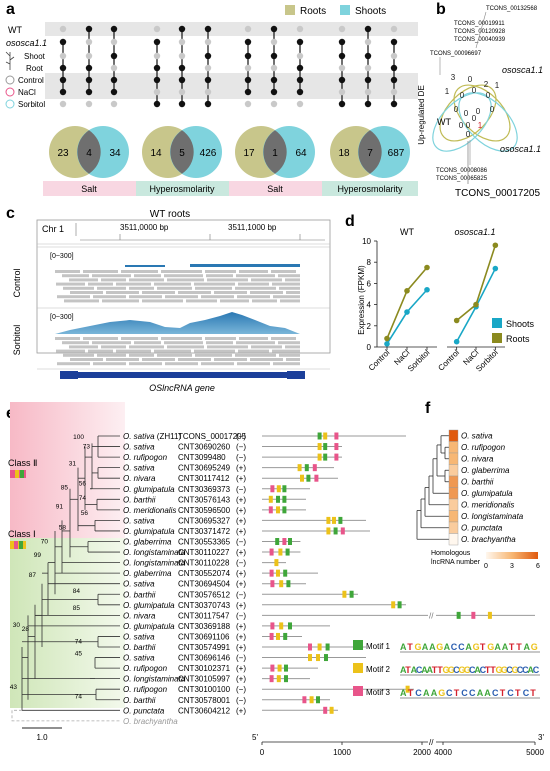  Describe the element at coordinates (488, 539) in the screenshot. I see `heatmap-species: O. brachyantha` at that location.